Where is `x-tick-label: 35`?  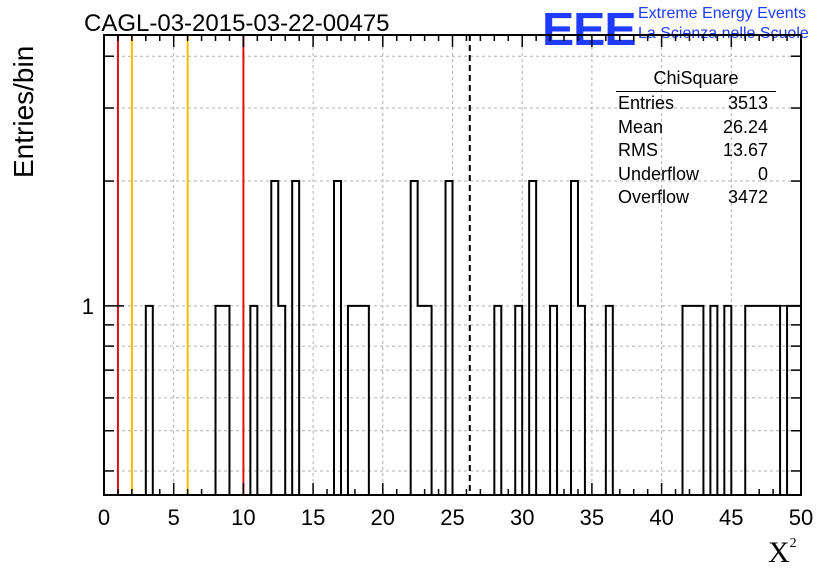
x-tick-label: 35 is located at coordinates (592, 517).